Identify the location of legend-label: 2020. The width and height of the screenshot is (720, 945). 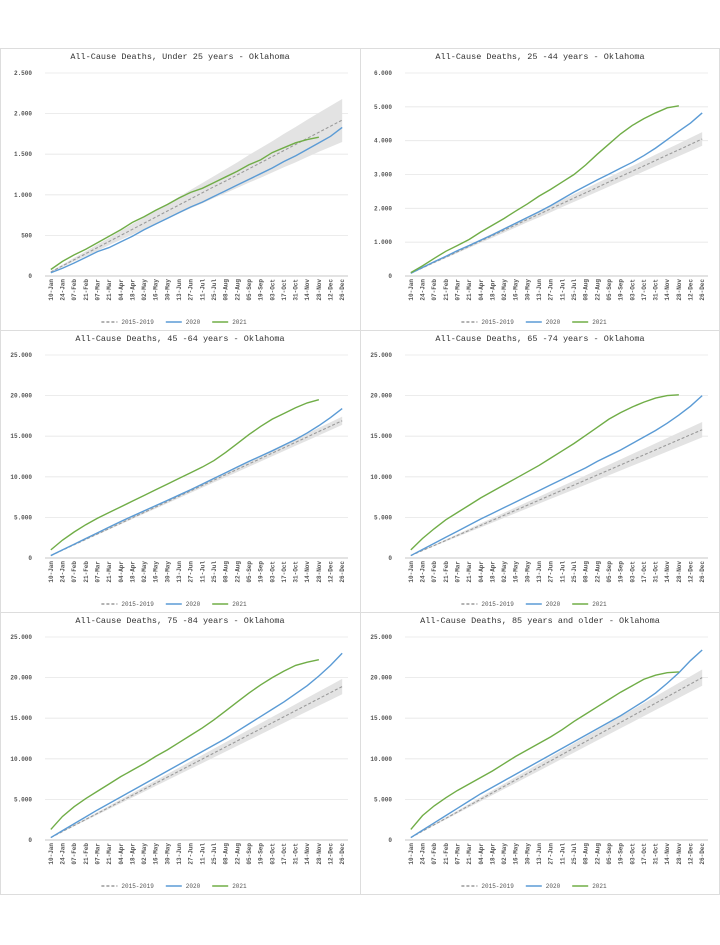
(193, 886).